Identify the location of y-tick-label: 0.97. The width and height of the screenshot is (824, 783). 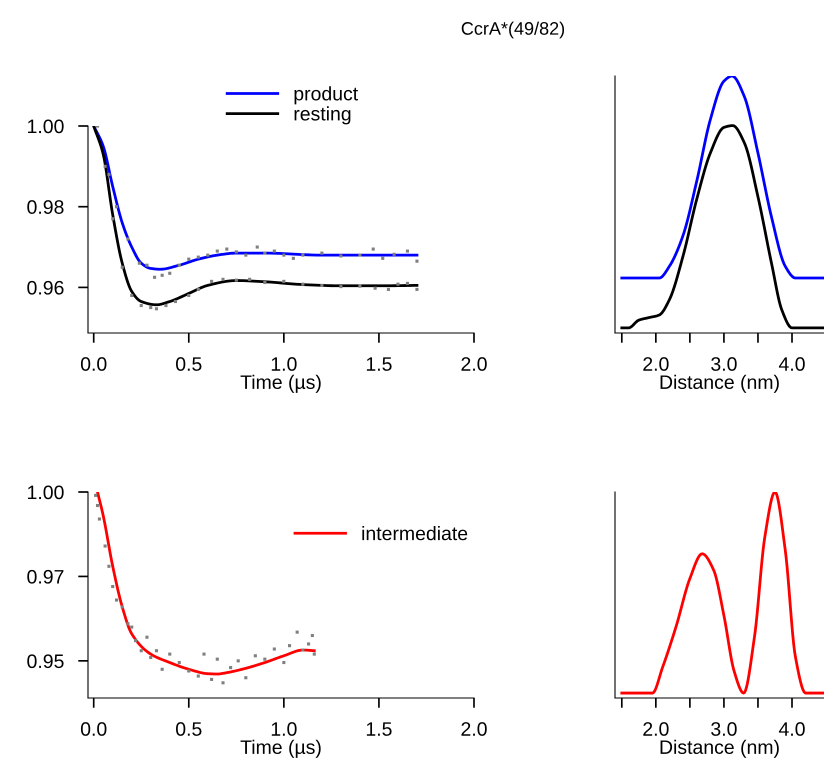
(45, 577).